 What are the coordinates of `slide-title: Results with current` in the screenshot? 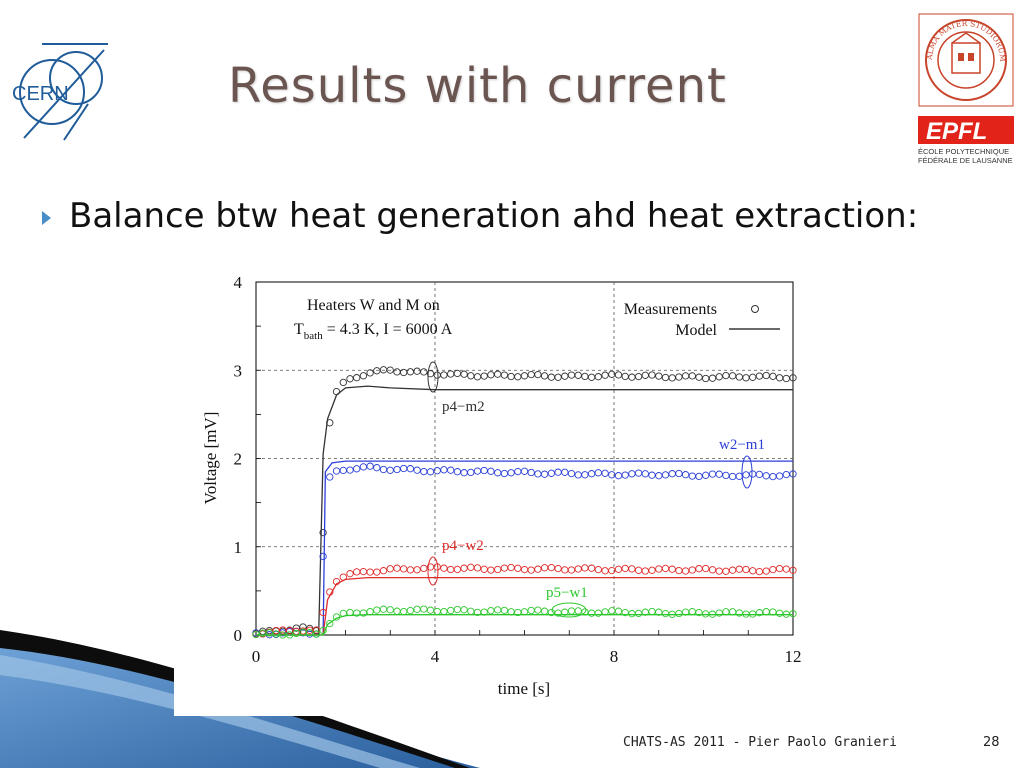 It's located at (477, 86).